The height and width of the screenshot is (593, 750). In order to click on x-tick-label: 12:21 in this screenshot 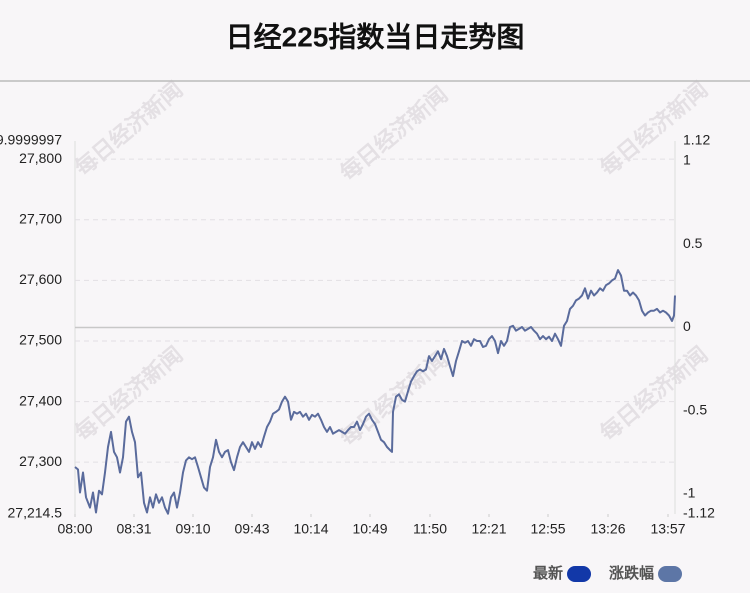, I will do `click(488, 529)`.